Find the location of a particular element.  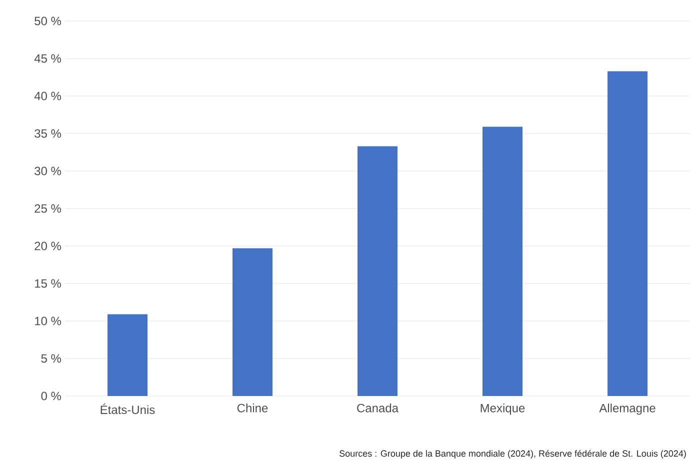

y-tick-label: 10 % is located at coordinates (48, 321).